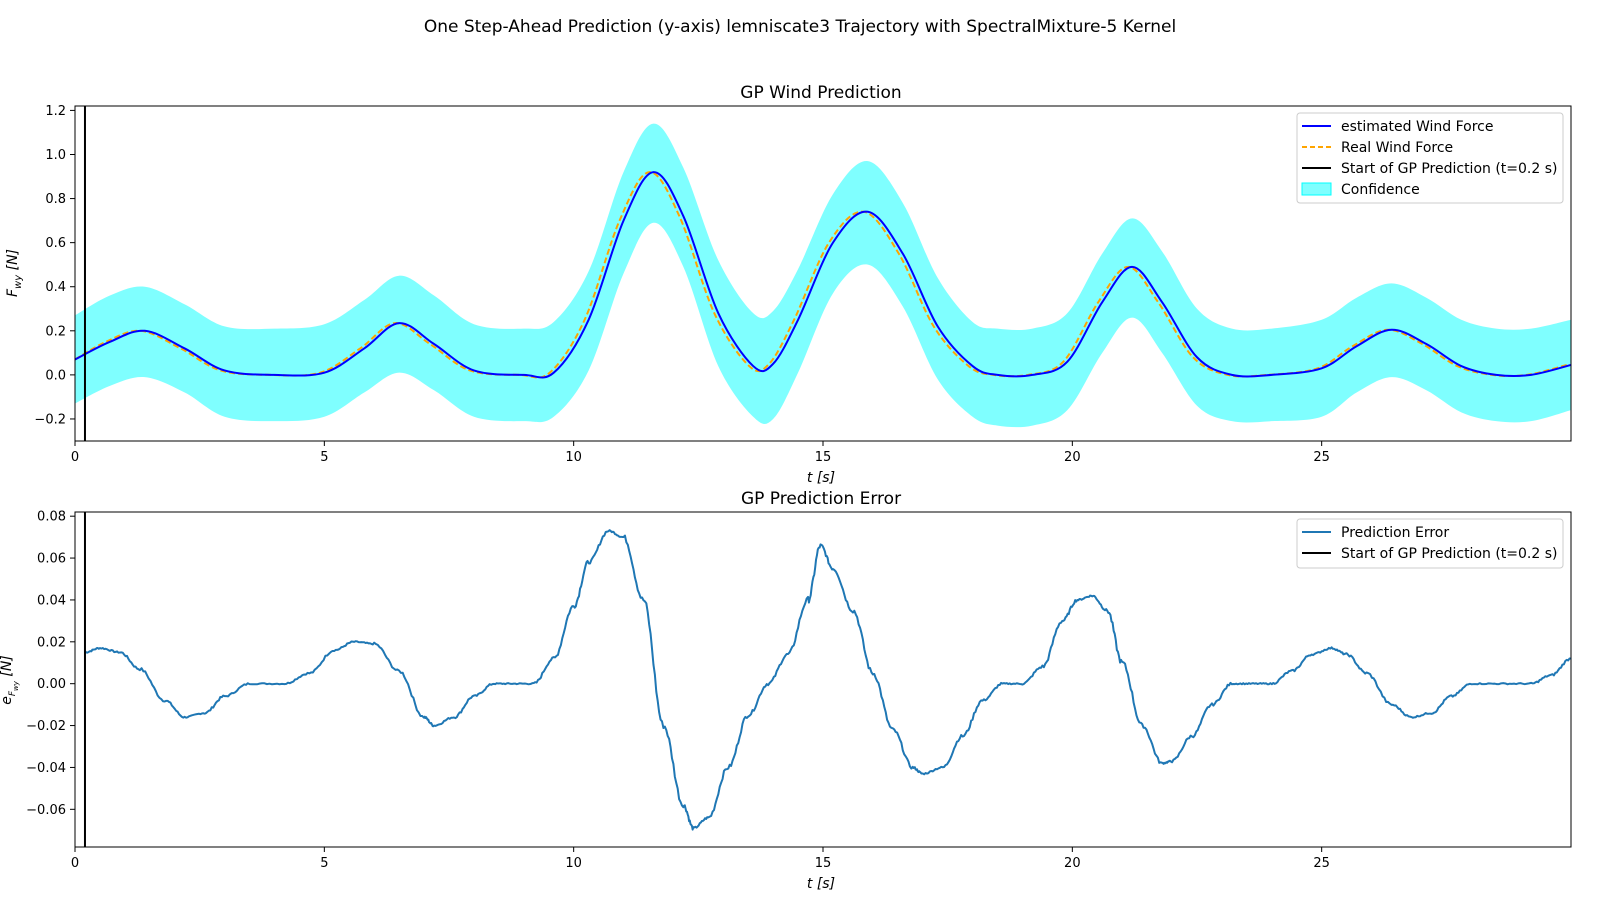  What do you see at coordinates (820, 93) in the screenshot?
I see `top-axes-title: GP Wind Prediction` at bounding box center [820, 93].